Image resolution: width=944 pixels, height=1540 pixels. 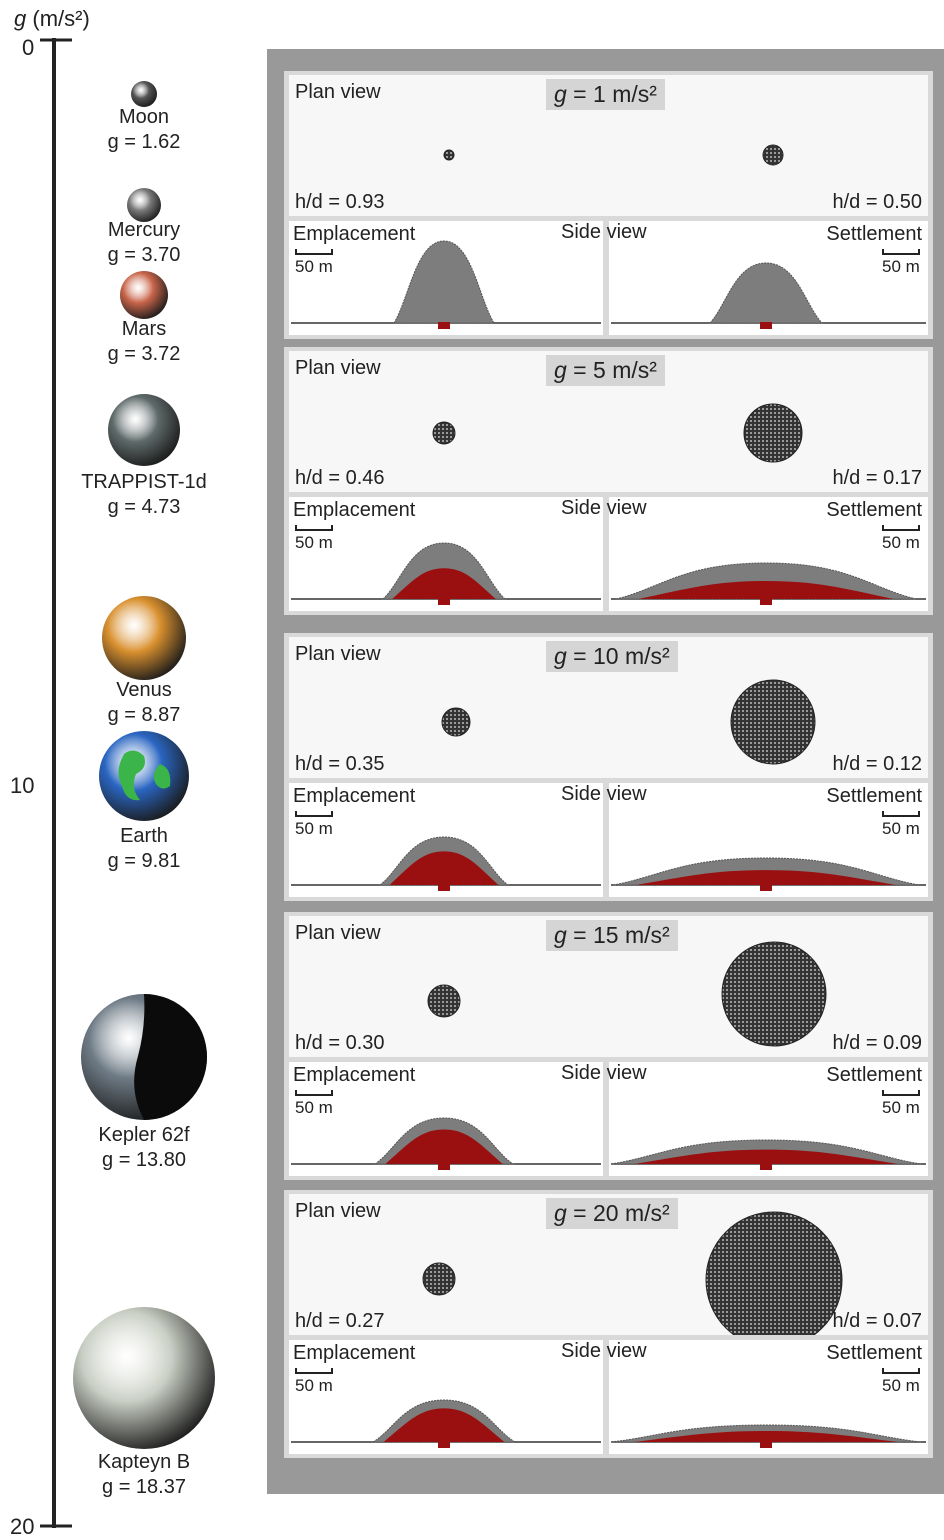 I want to click on axis-tick-label-10: 10, so click(x=22, y=785).